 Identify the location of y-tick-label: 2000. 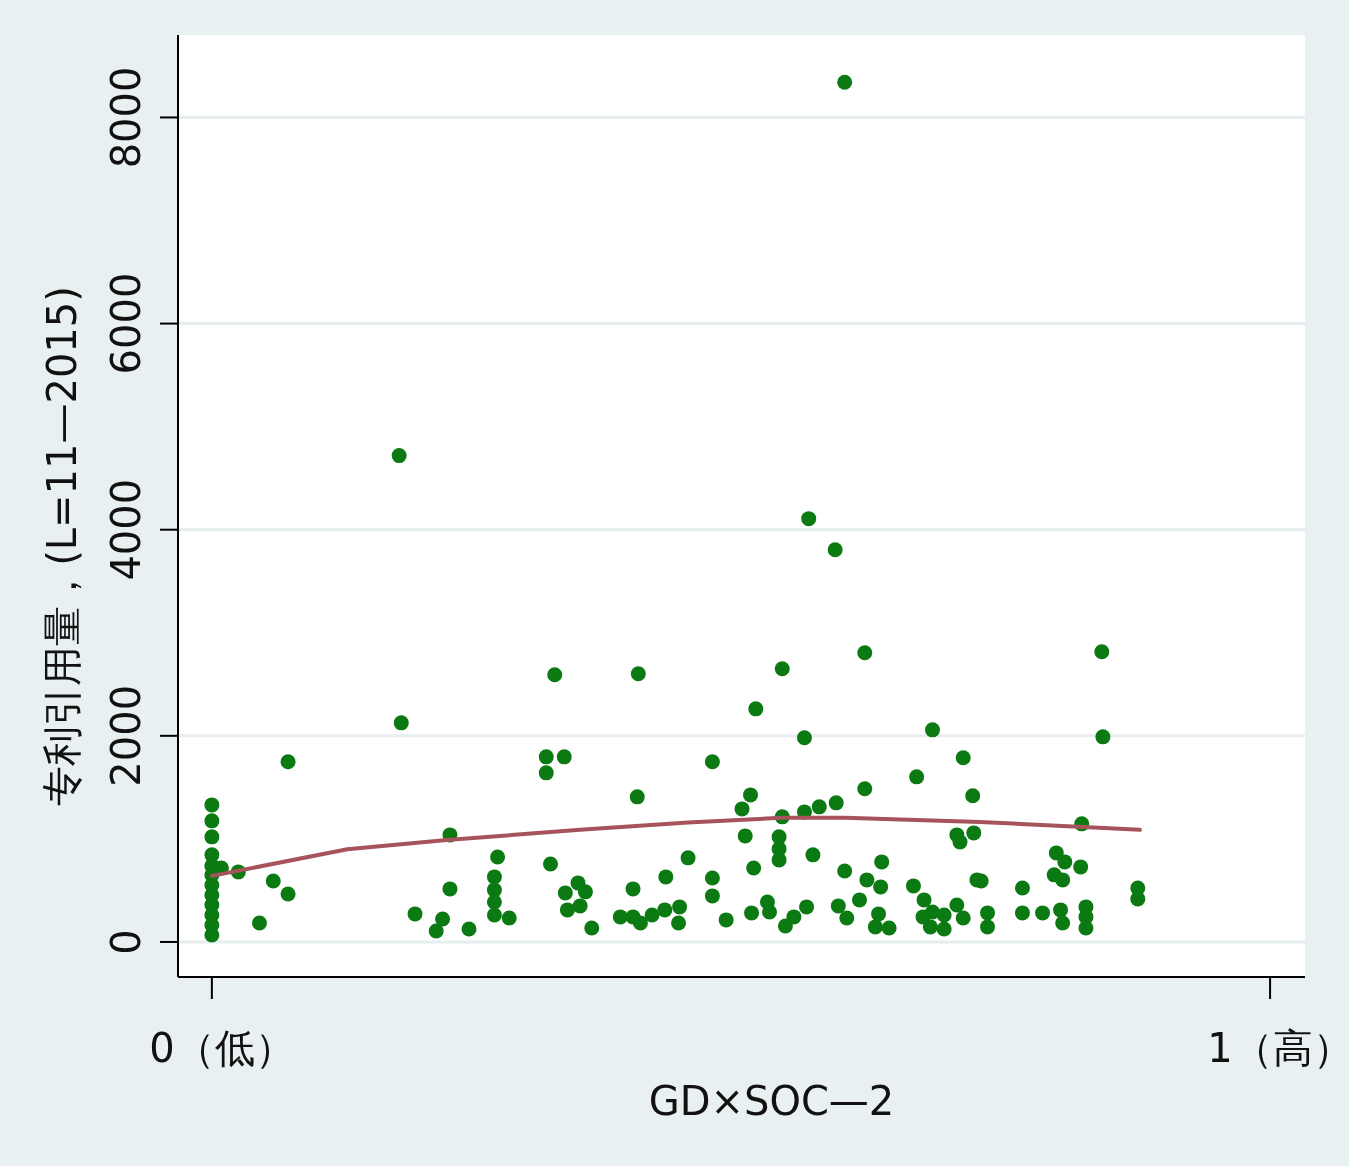
(126, 735).